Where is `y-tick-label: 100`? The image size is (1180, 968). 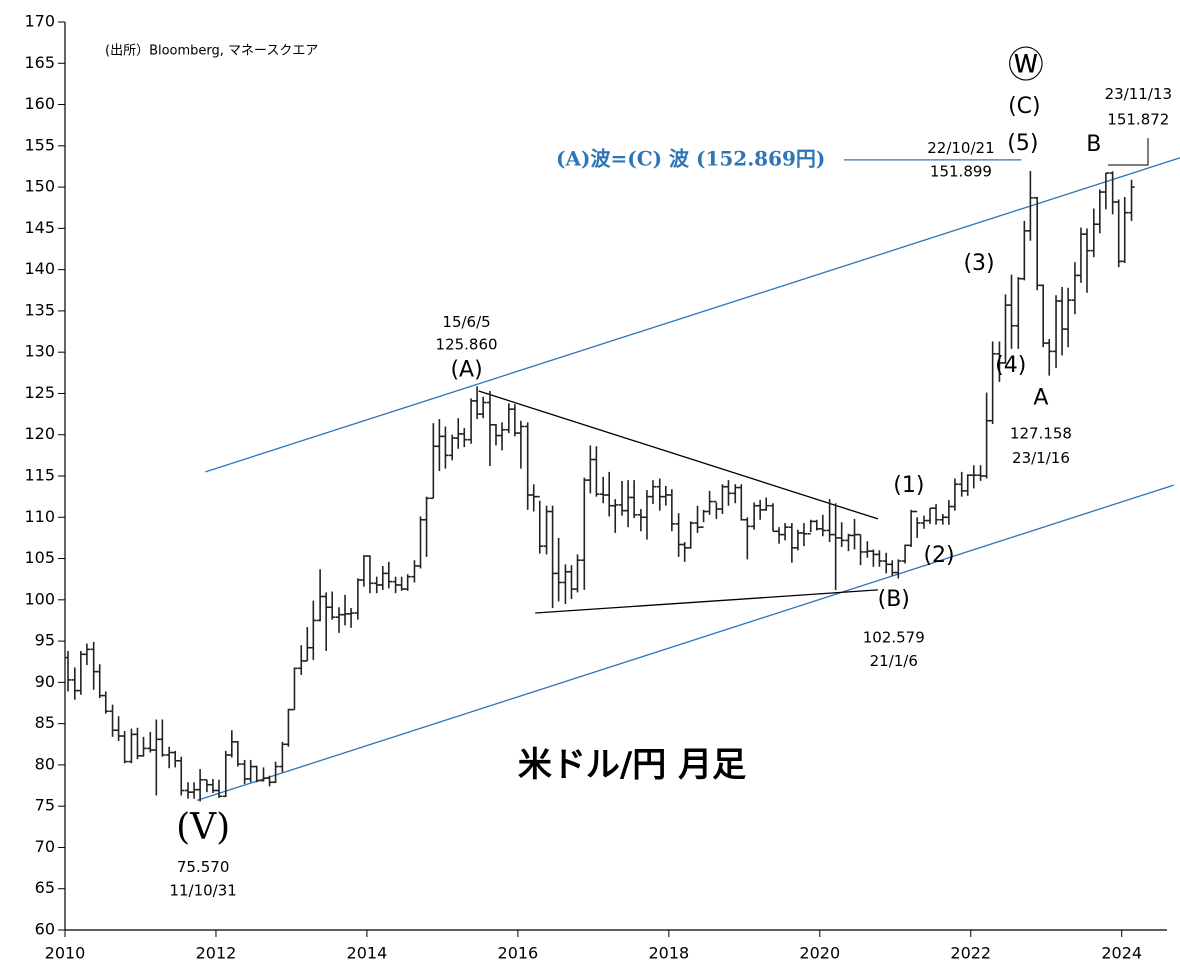
y-tick-label: 100 is located at coordinates (39, 598).